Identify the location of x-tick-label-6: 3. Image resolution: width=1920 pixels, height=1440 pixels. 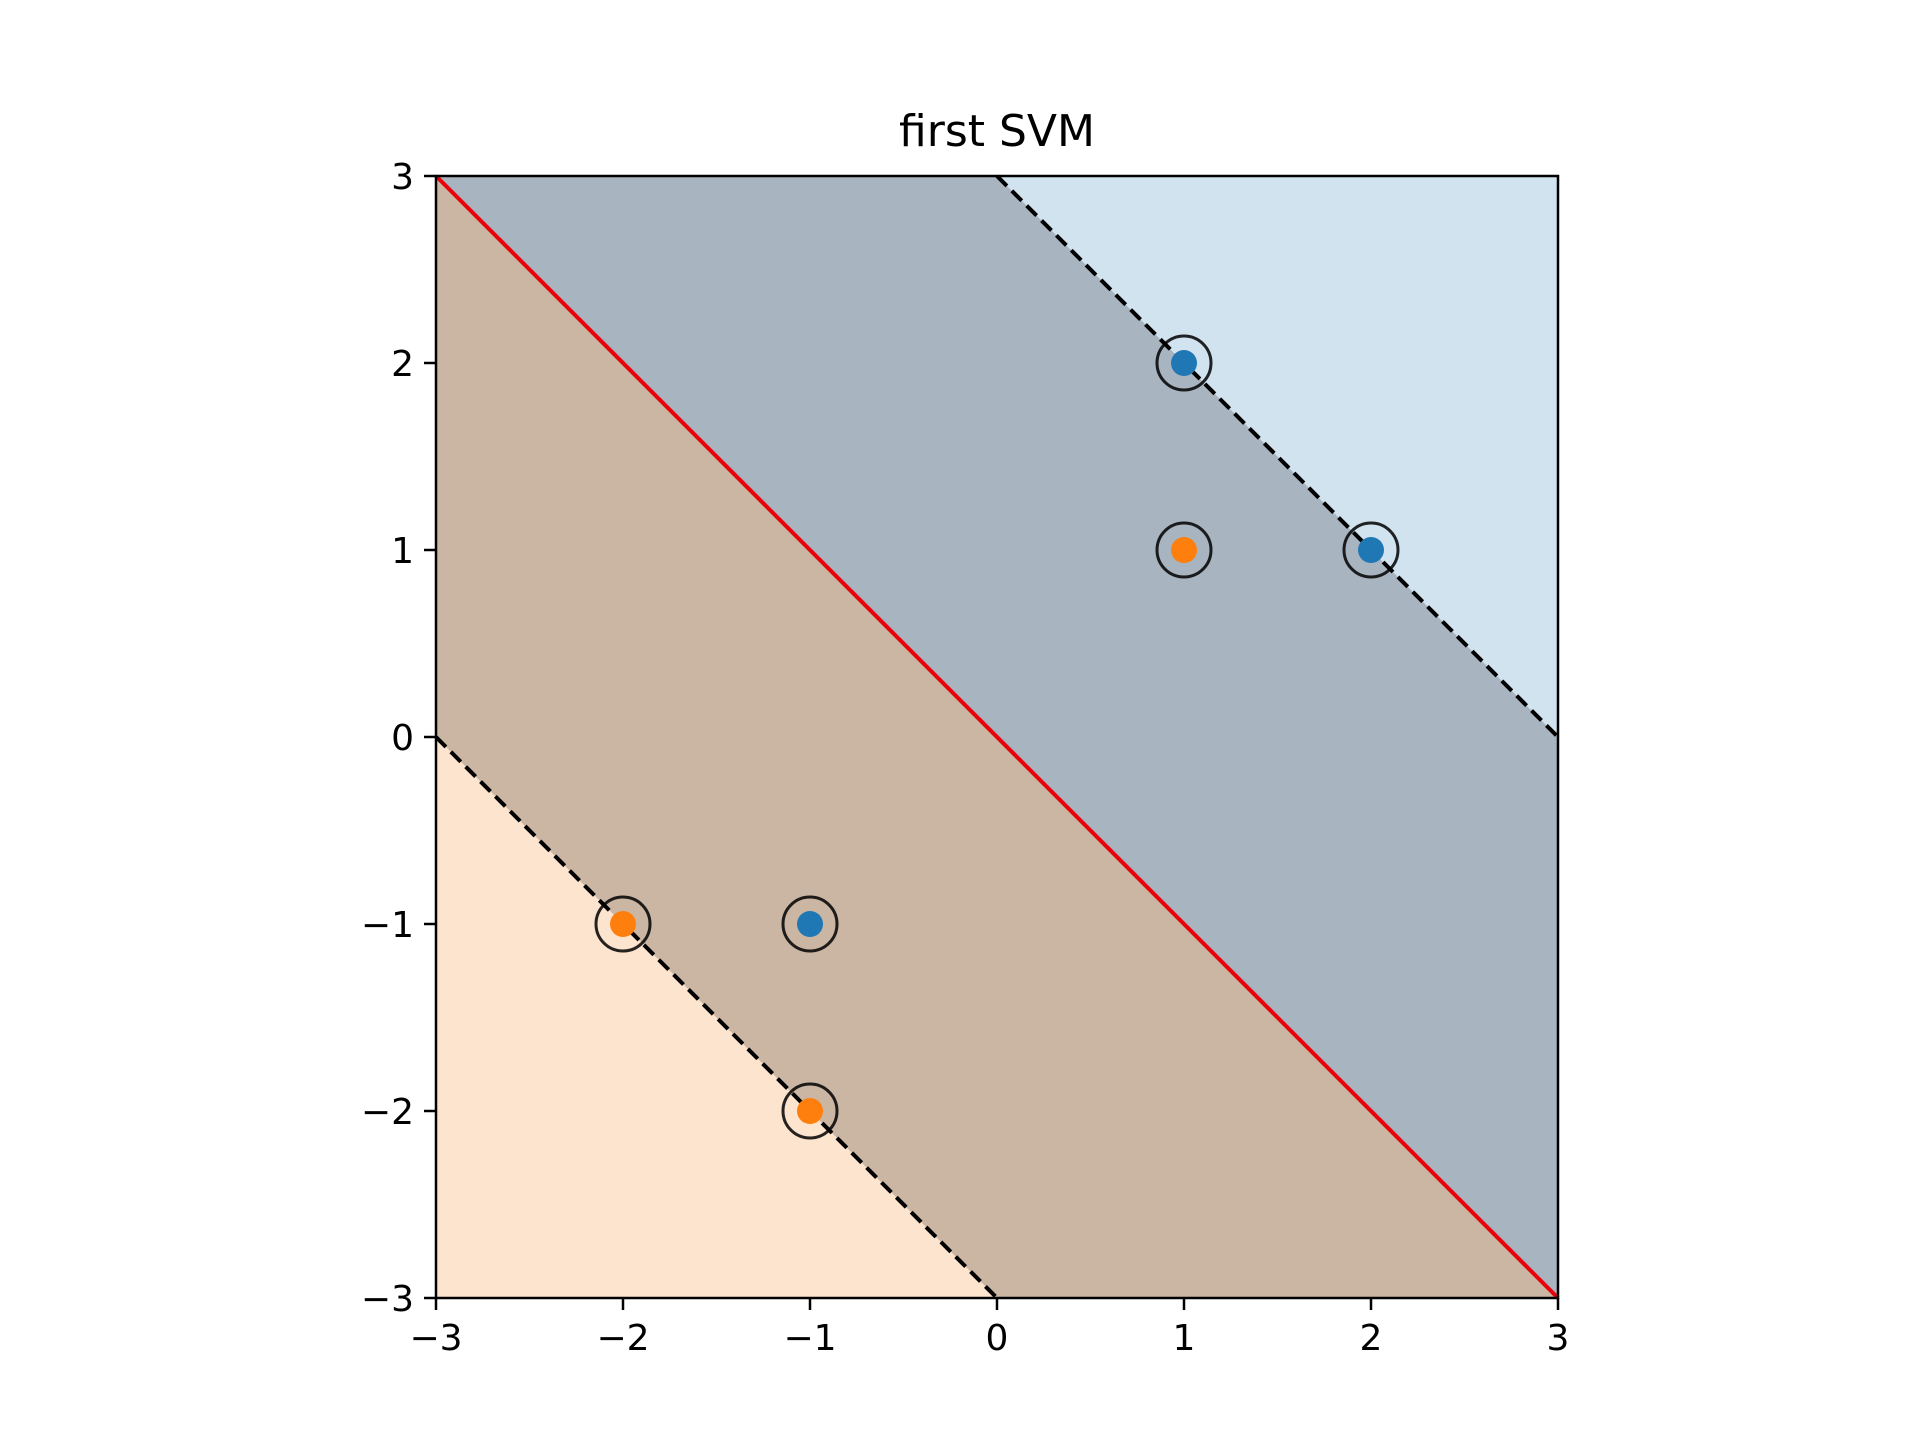
(1558, 1338).